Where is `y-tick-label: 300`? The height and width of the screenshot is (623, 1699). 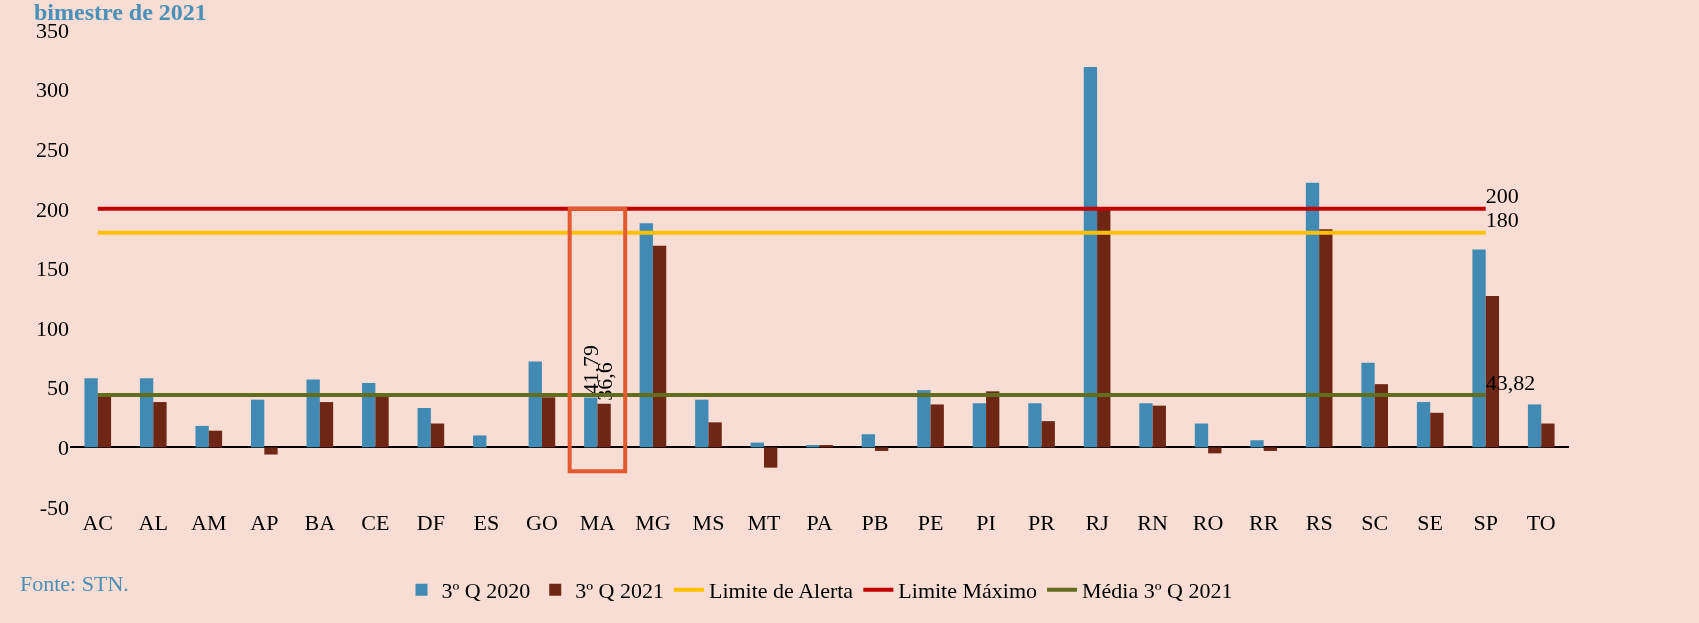
y-tick-label: 300 is located at coordinates (52, 90).